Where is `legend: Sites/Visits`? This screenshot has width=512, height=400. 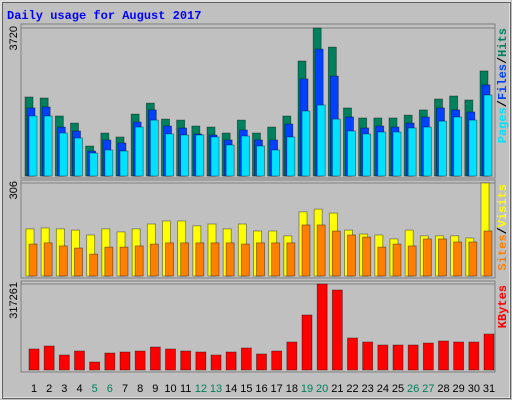
legend: Sites/Visits is located at coordinates (503, 227).